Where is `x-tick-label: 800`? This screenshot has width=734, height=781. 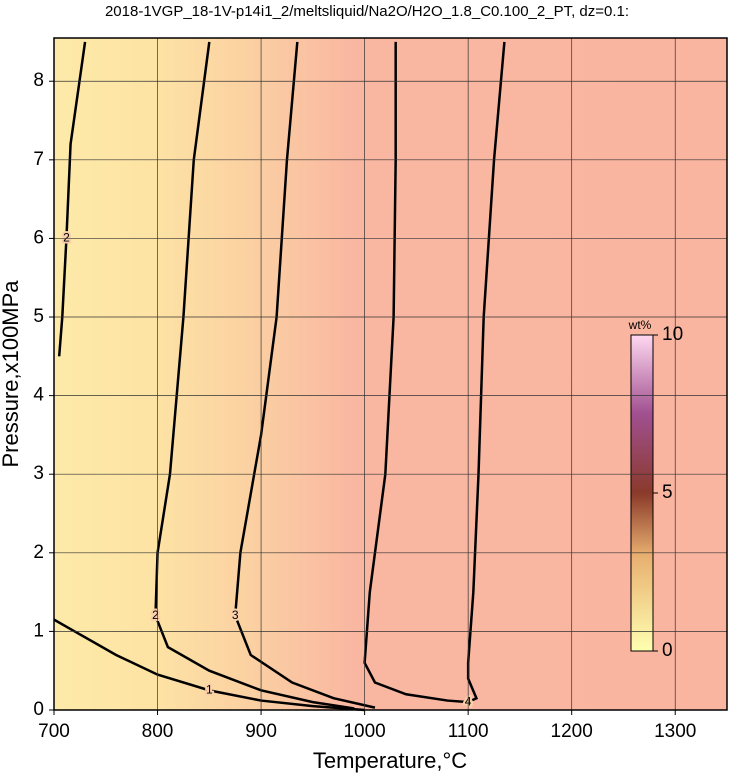 x-tick-label: 800 is located at coordinates (158, 731).